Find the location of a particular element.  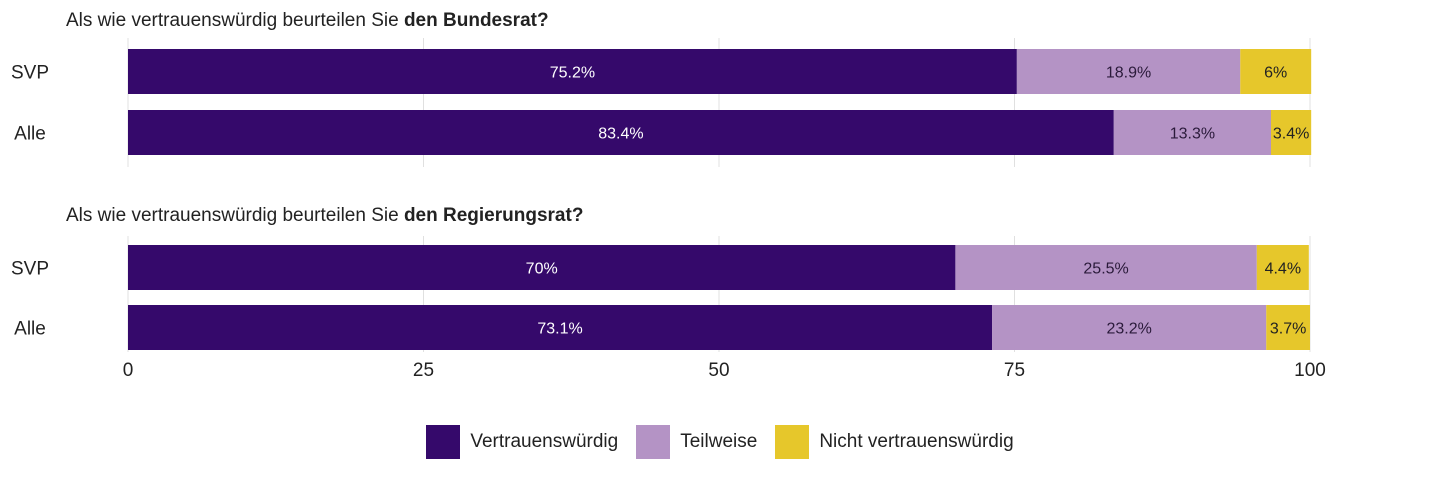

x-tick-label: 100 is located at coordinates (1310, 370).